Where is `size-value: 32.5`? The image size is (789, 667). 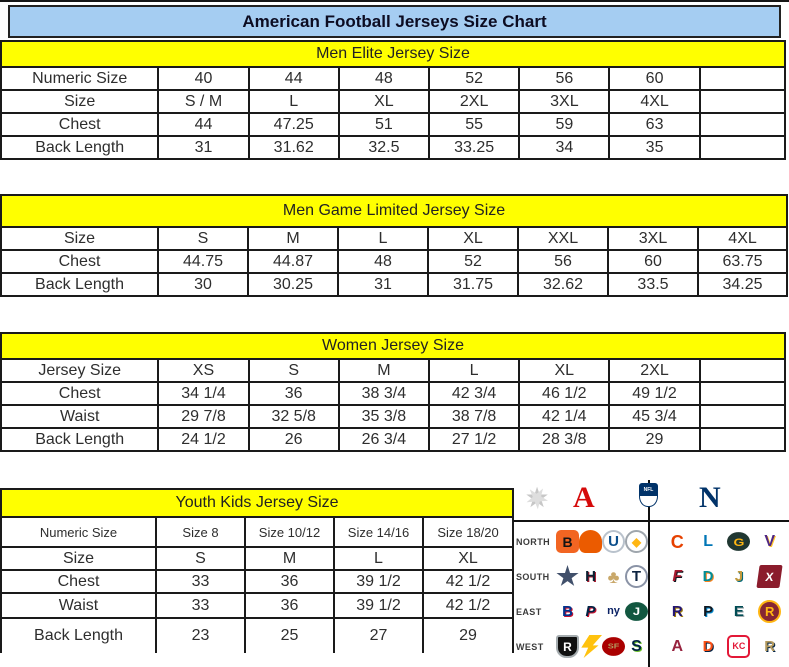 size-value: 32.5 is located at coordinates (384, 147).